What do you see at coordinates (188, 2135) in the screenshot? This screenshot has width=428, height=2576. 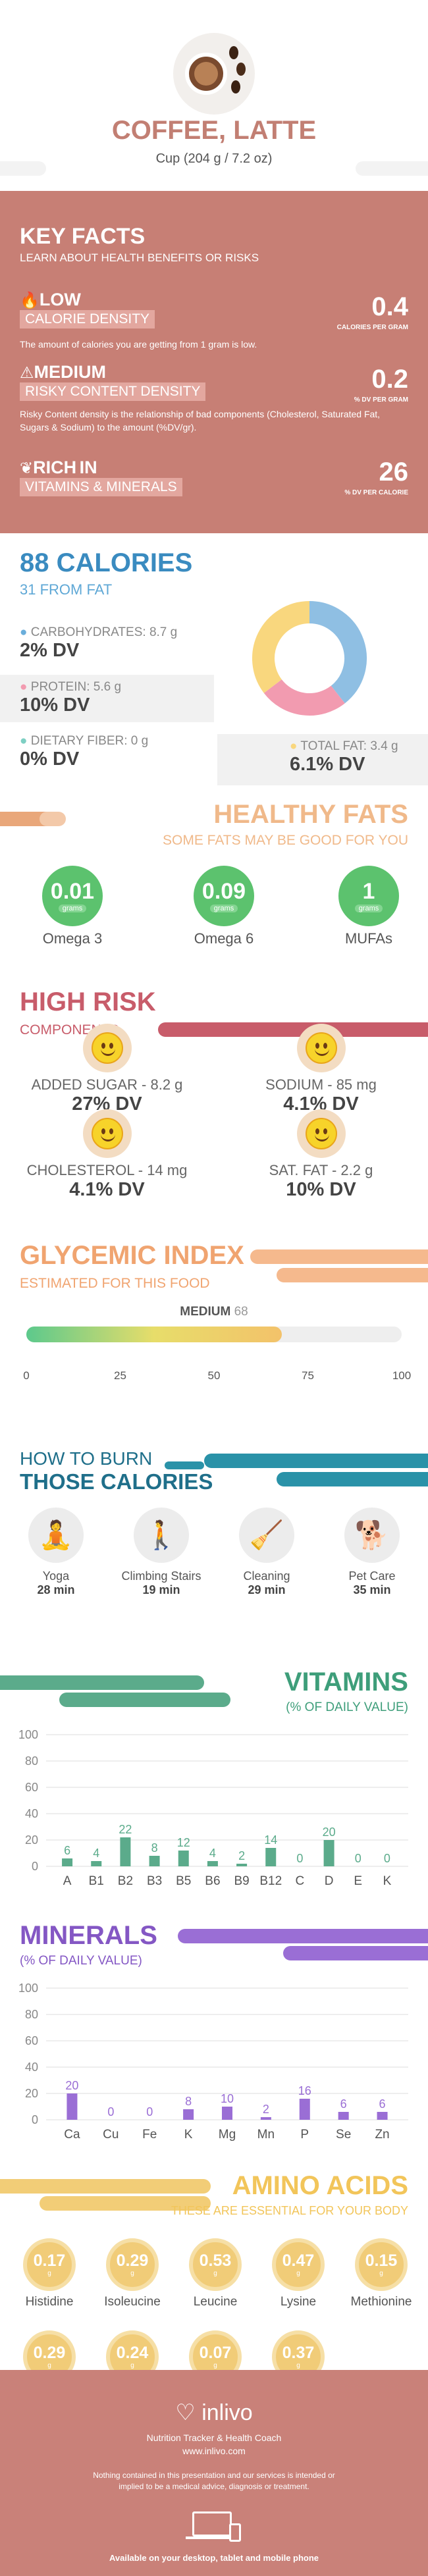 I see `category-label: K` at bounding box center [188, 2135].